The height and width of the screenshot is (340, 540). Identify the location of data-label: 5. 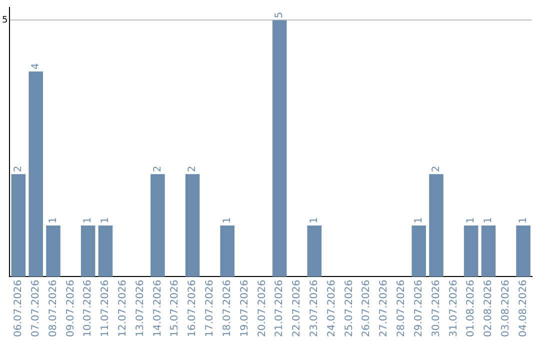
(280, 15).